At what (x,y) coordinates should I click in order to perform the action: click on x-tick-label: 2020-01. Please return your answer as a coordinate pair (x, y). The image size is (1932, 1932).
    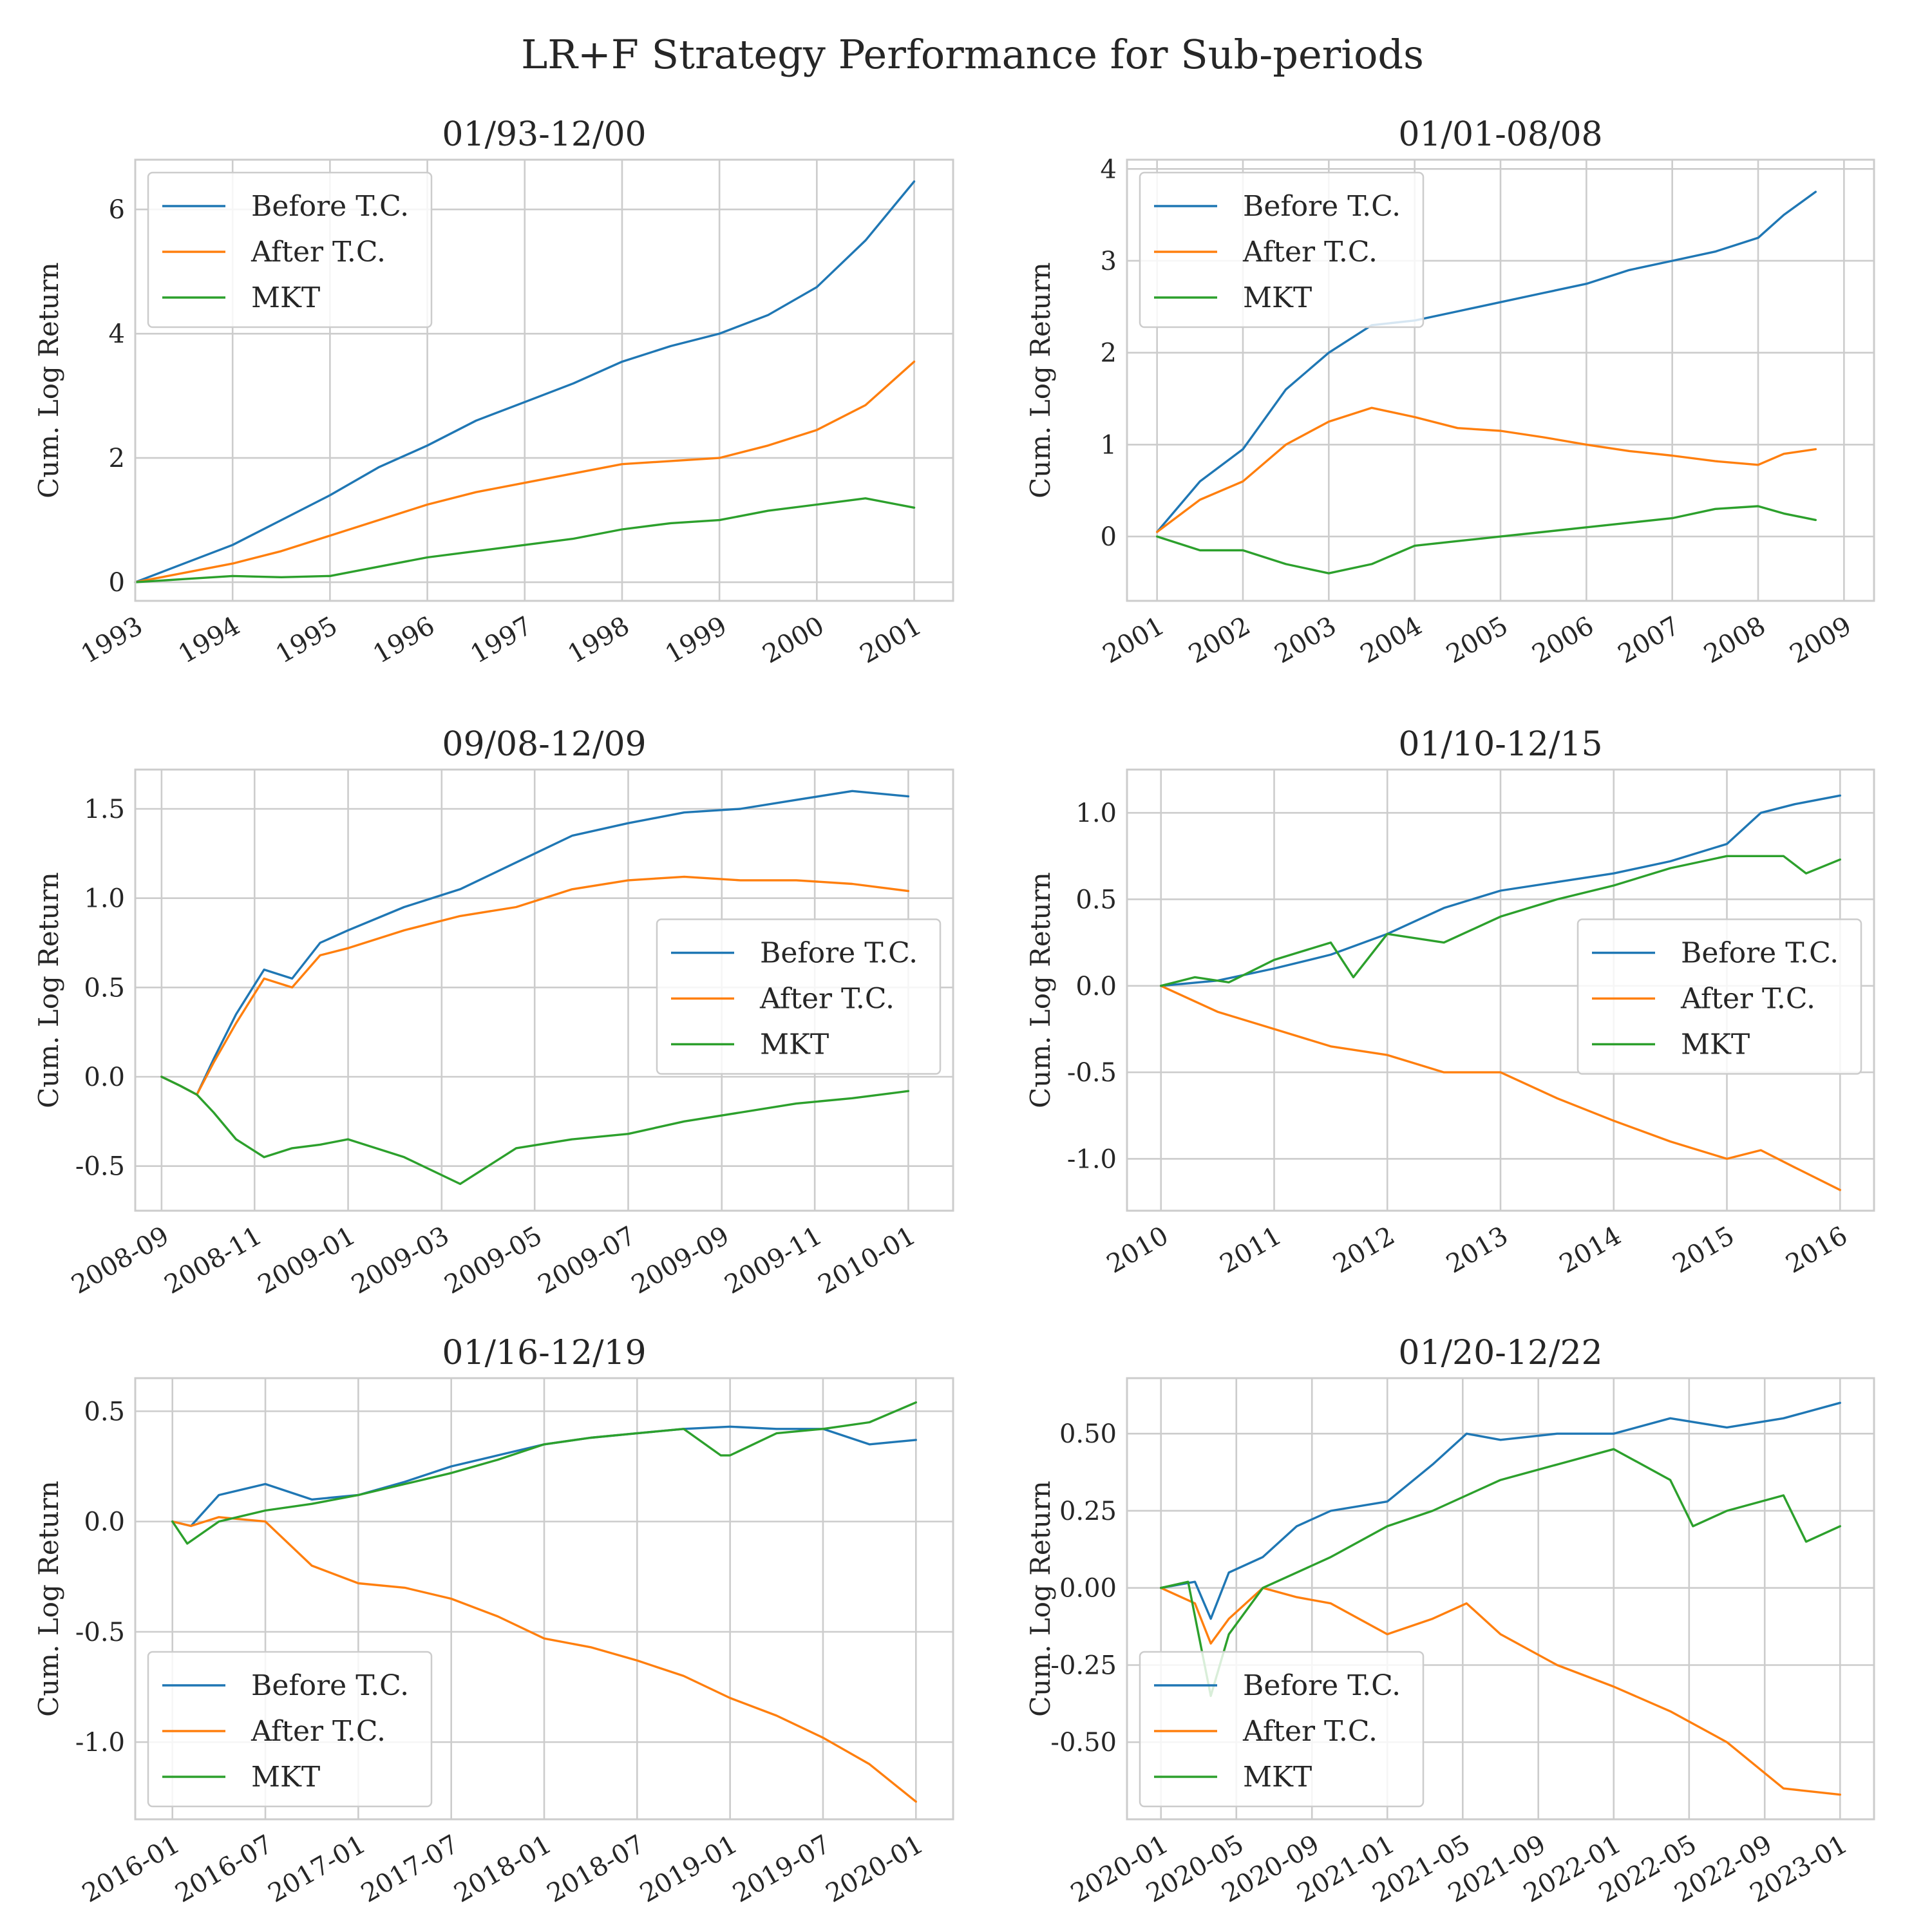
    Looking at the image, I should click on (875, 1869).